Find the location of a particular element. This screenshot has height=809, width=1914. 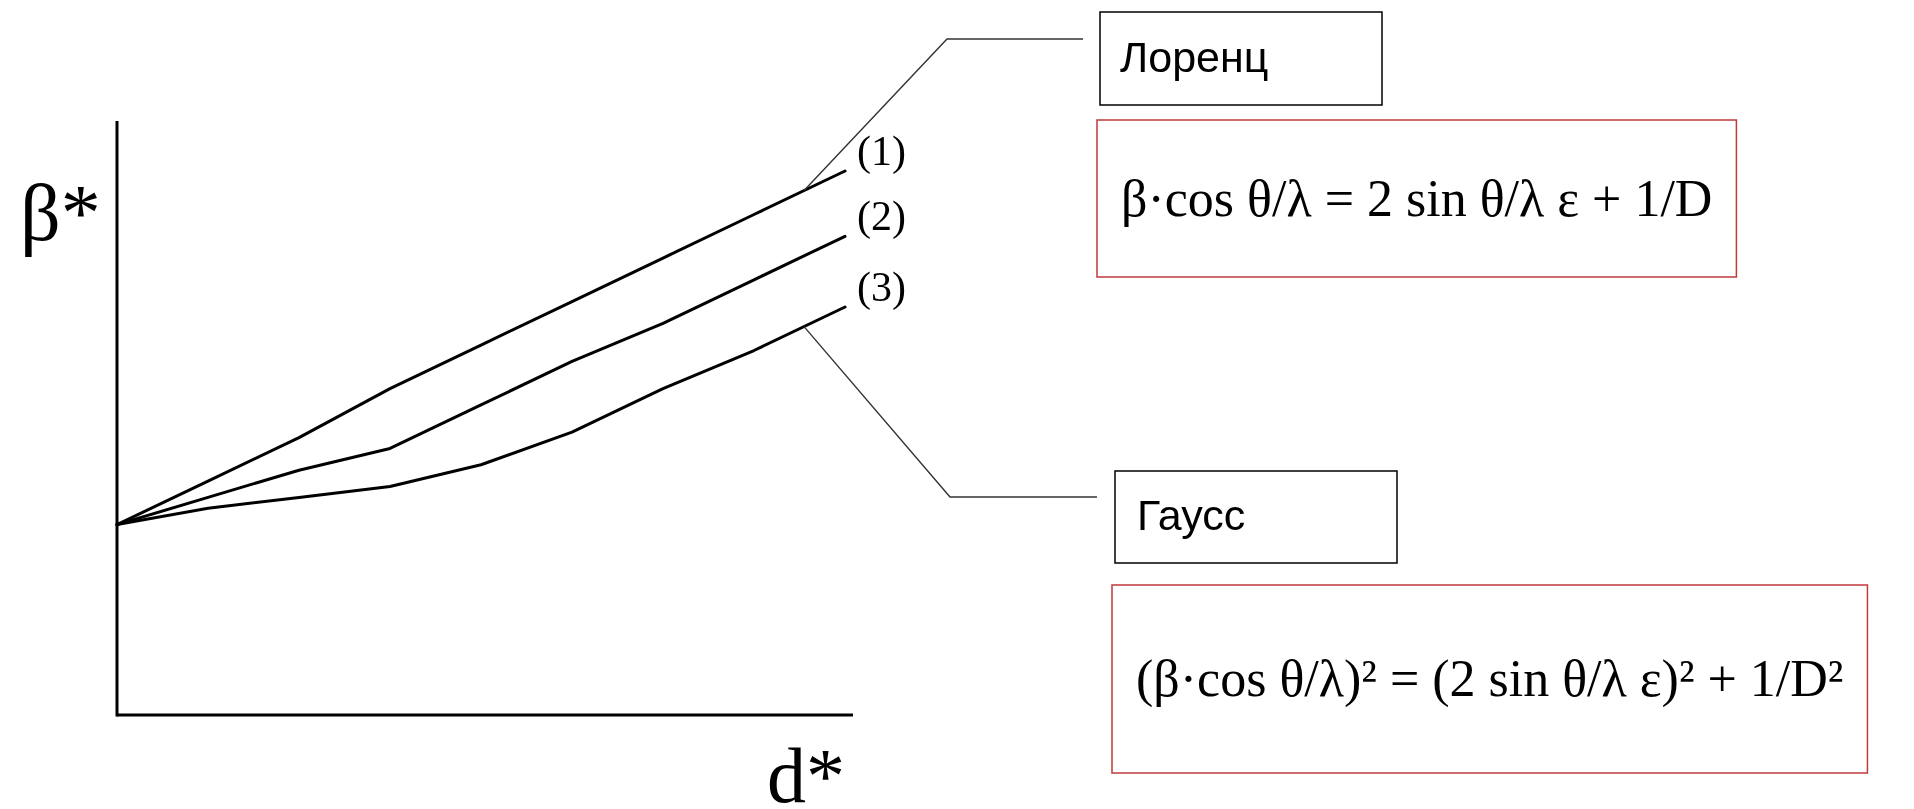

series-label: (3) is located at coordinates (881, 287).